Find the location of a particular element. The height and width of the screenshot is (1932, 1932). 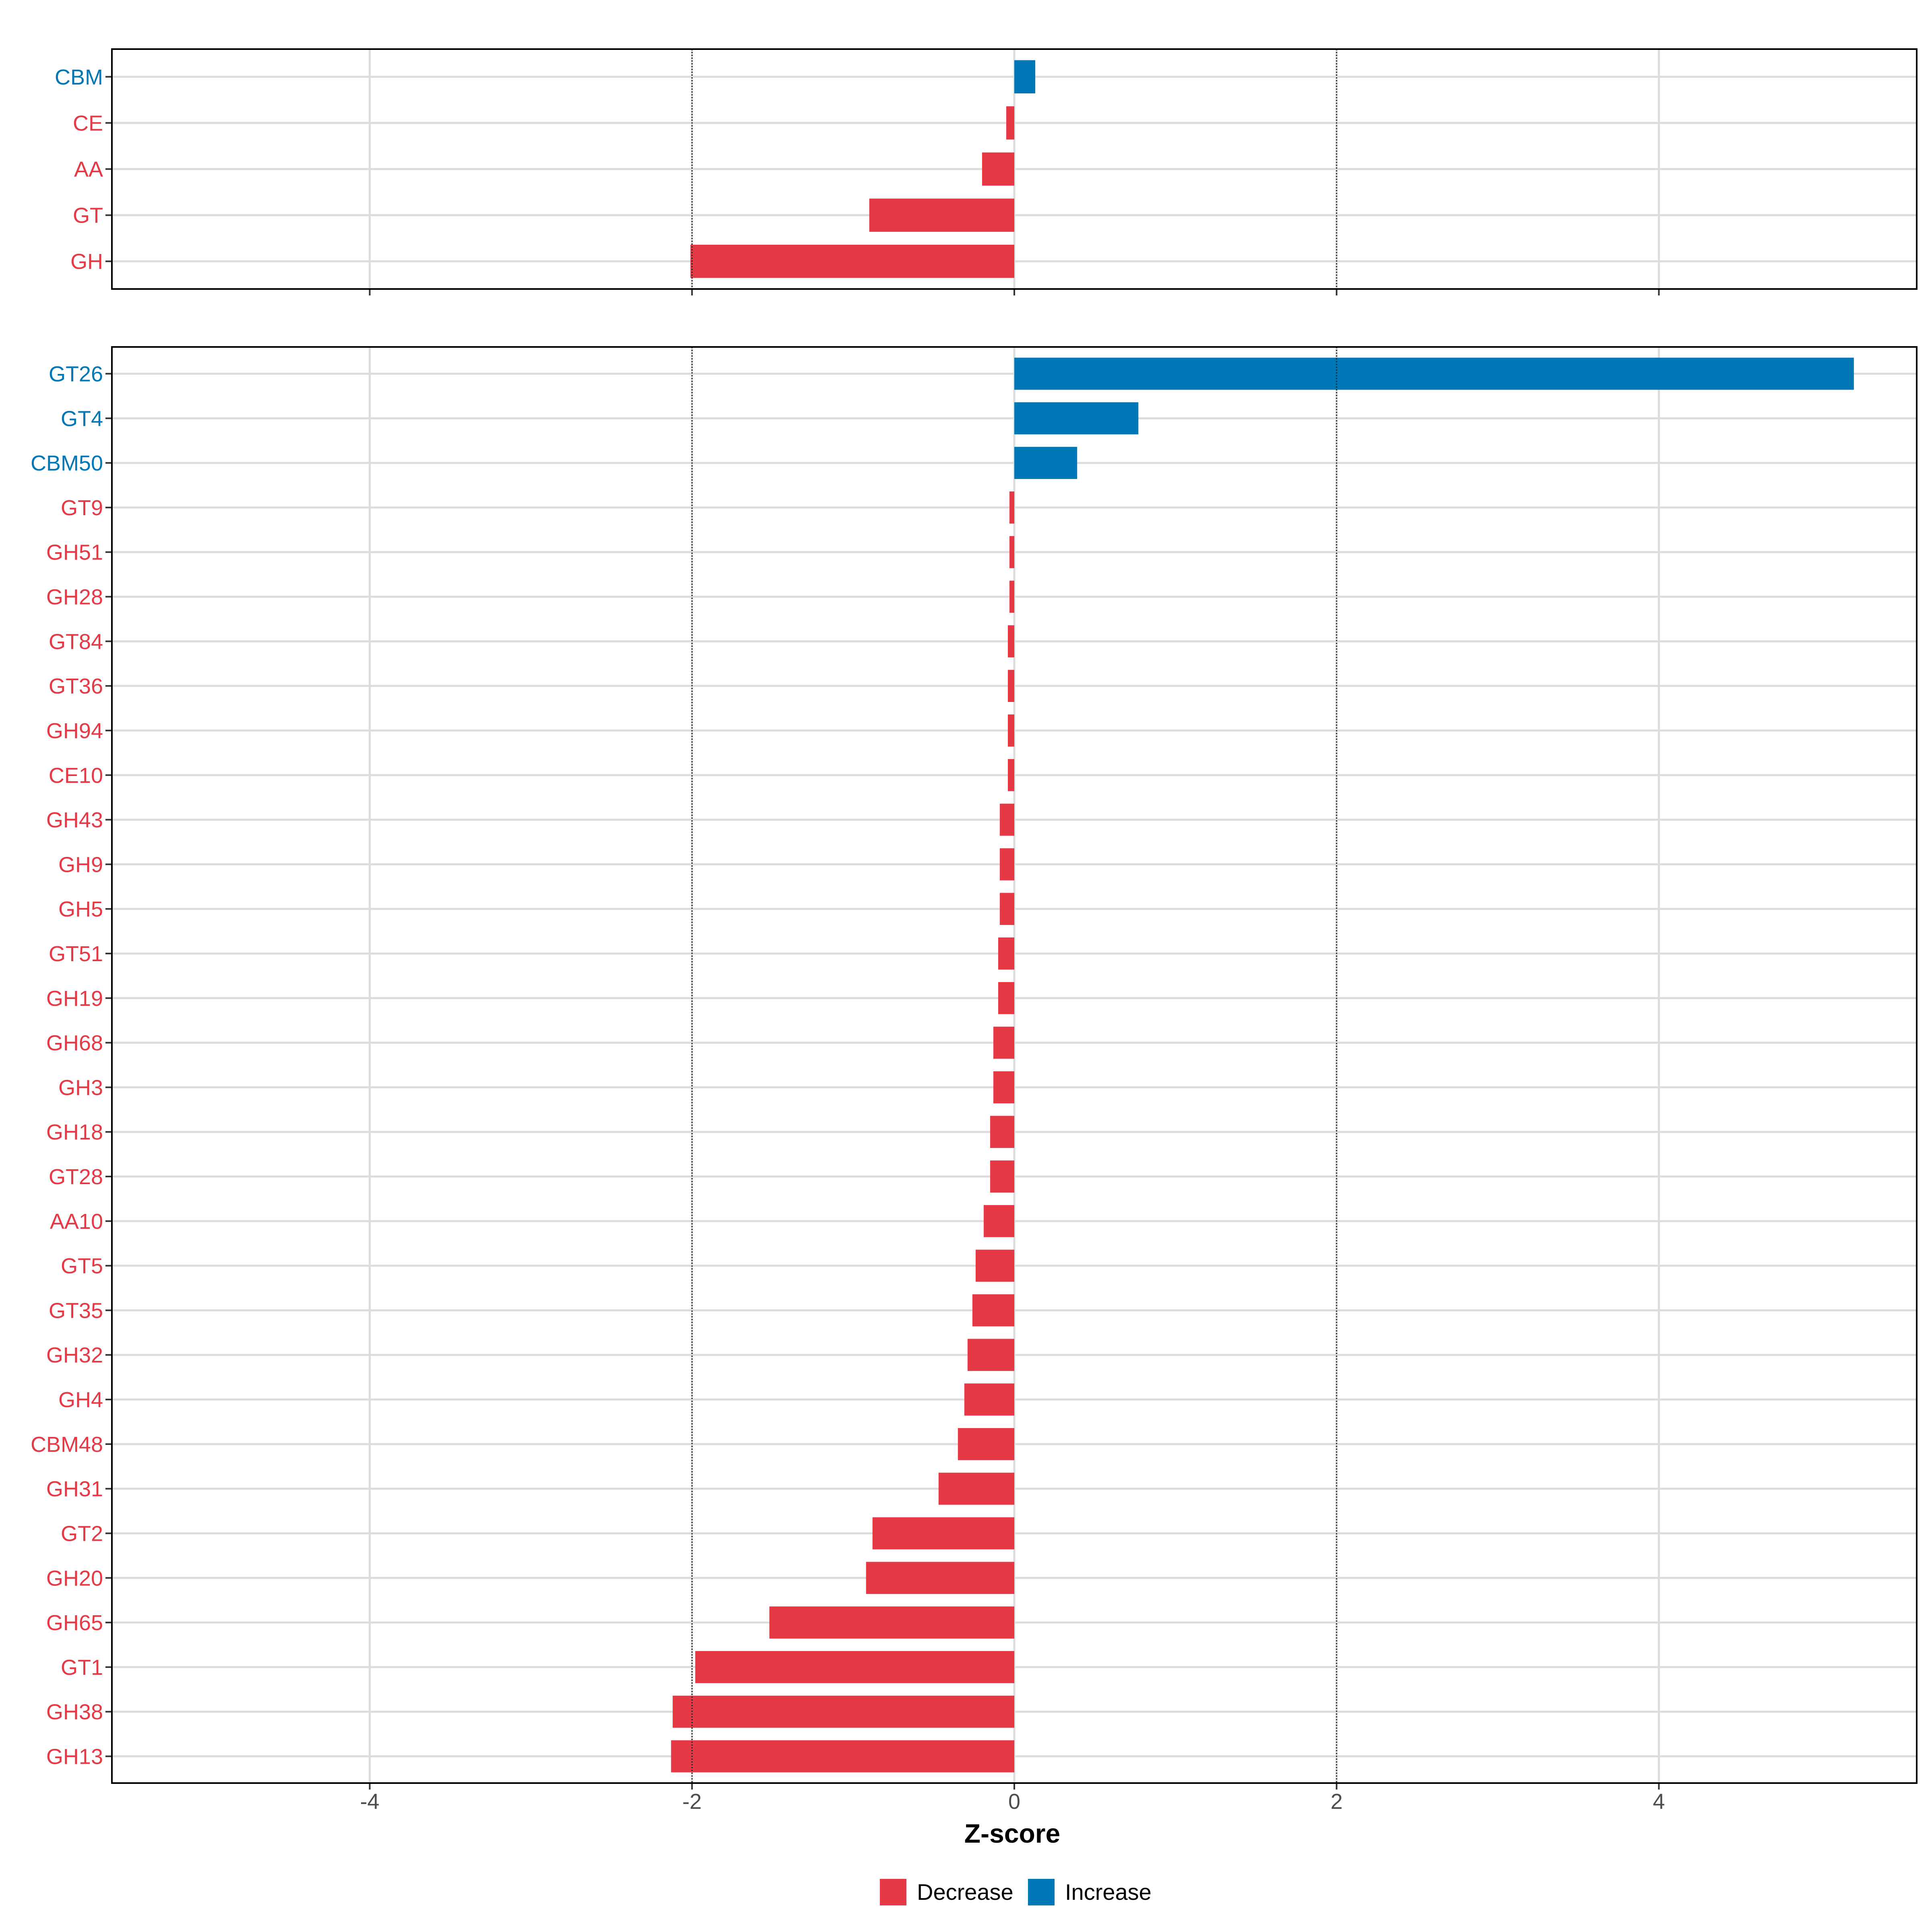

legend-key-increase is located at coordinates (1041, 1892).